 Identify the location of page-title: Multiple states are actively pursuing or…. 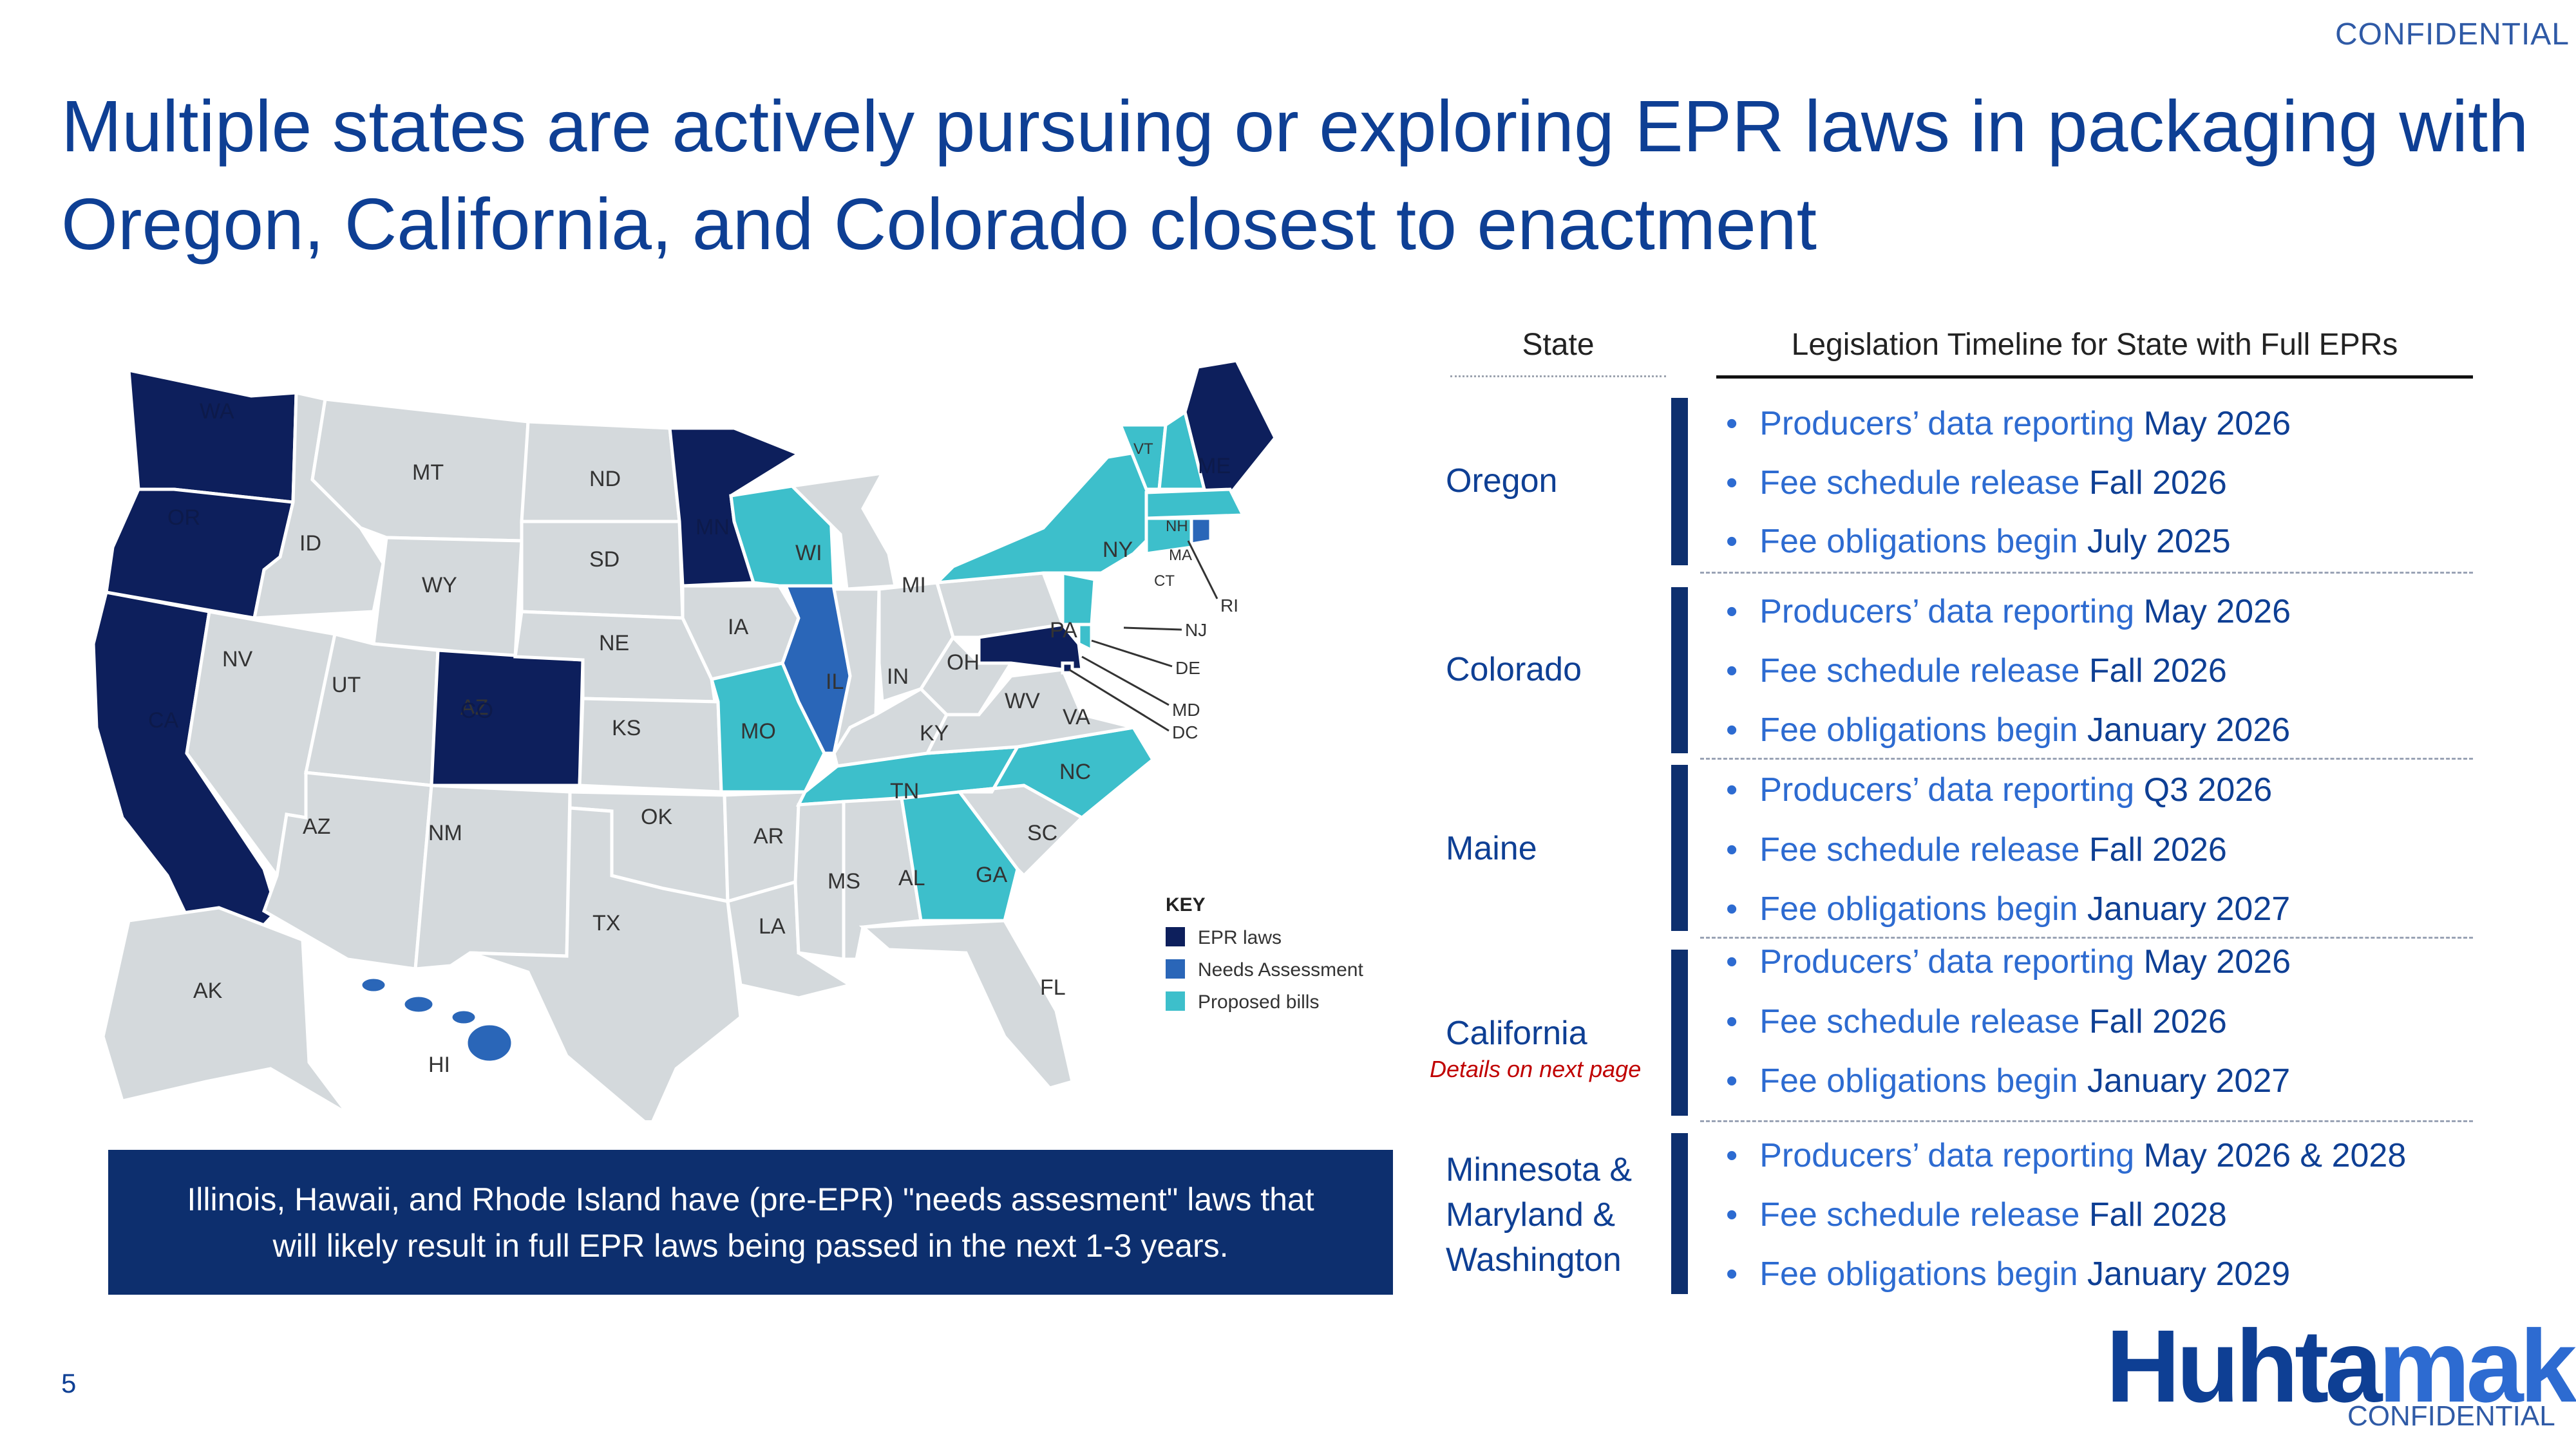
(1295, 175).